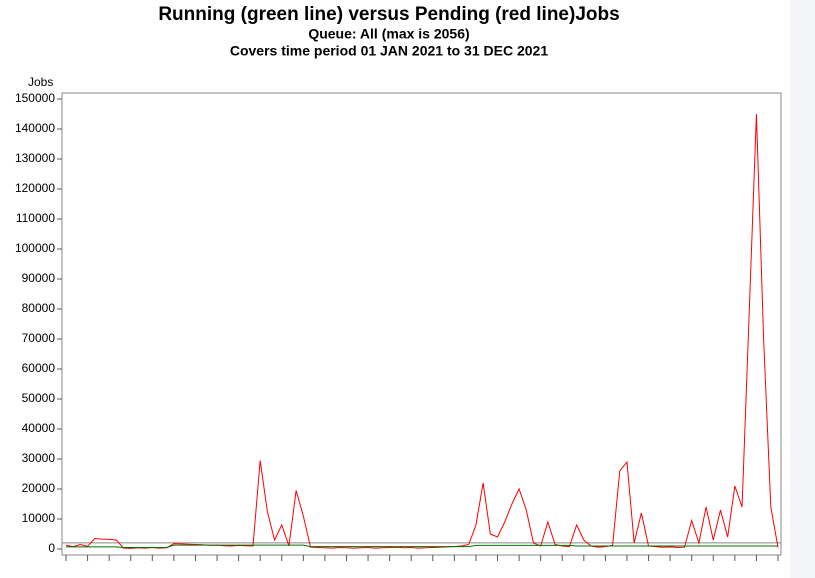  Describe the element at coordinates (39, 458) in the screenshot. I see `y-tick-label: 30000` at that location.